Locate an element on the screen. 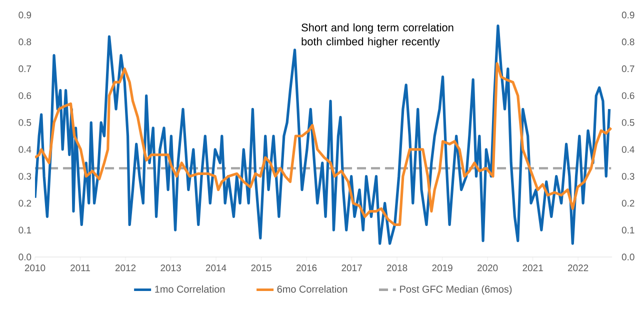 The height and width of the screenshot is (320, 643). y2-tick-label: 0.5 is located at coordinates (628, 122).